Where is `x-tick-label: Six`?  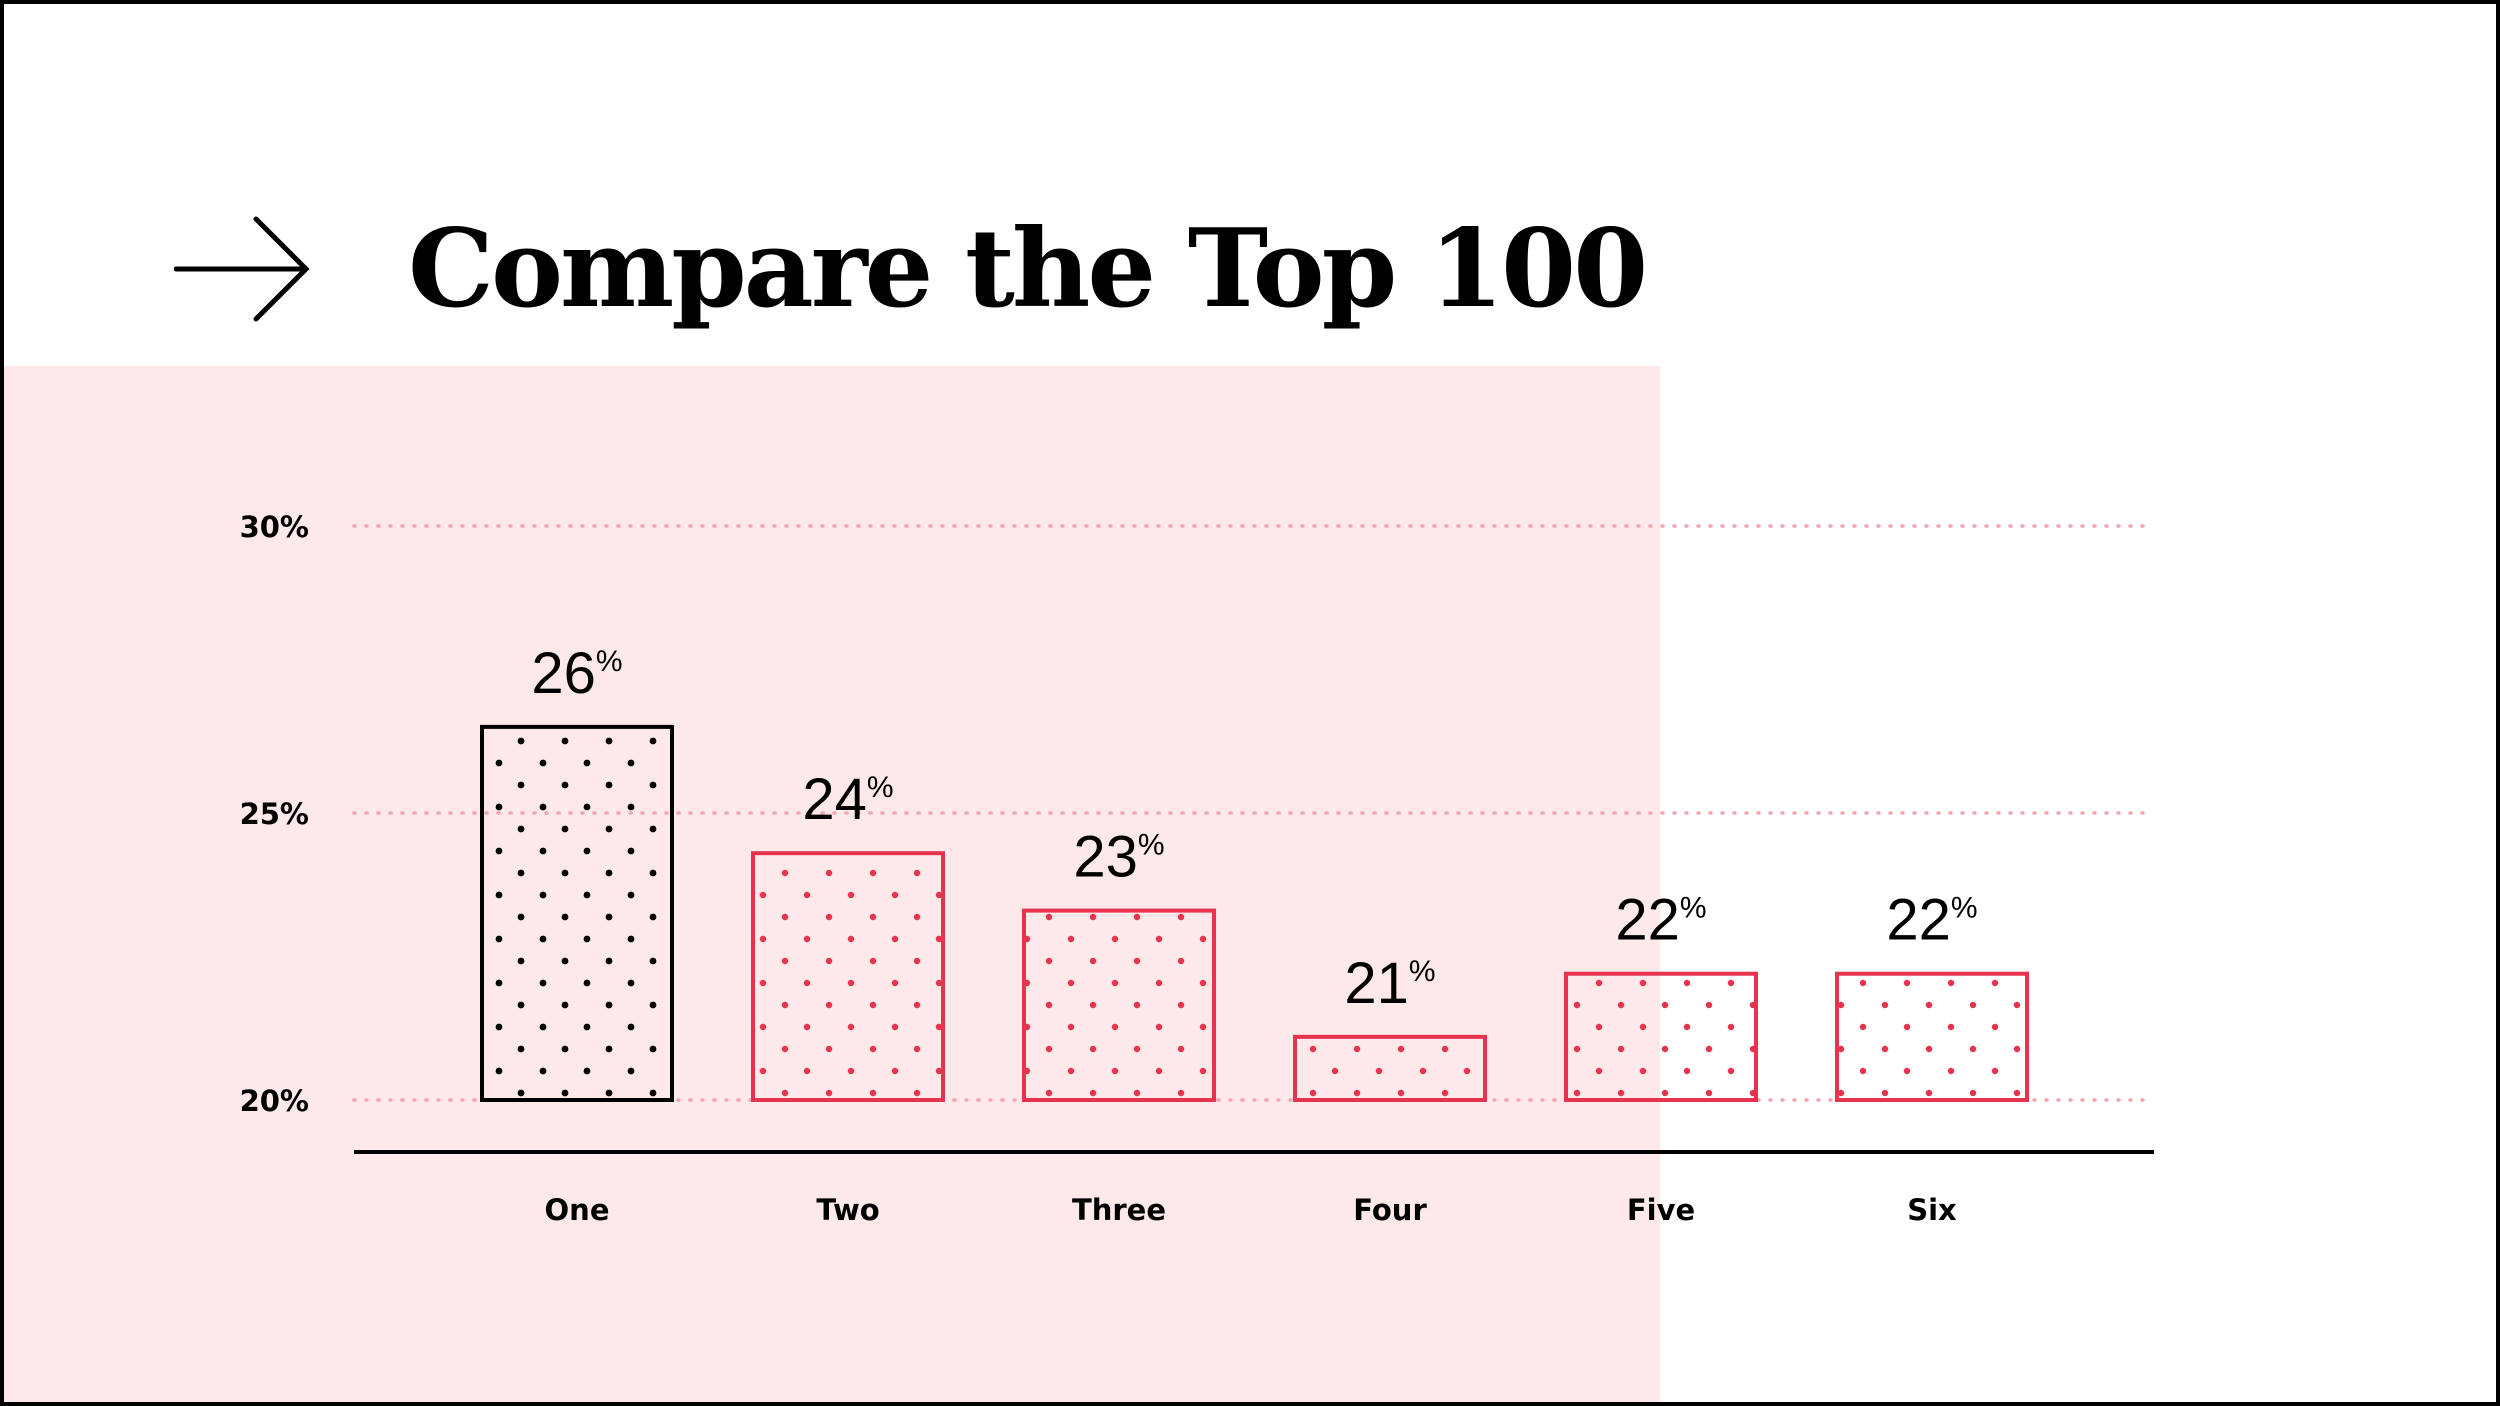
x-tick-label: Six is located at coordinates (1932, 1210).